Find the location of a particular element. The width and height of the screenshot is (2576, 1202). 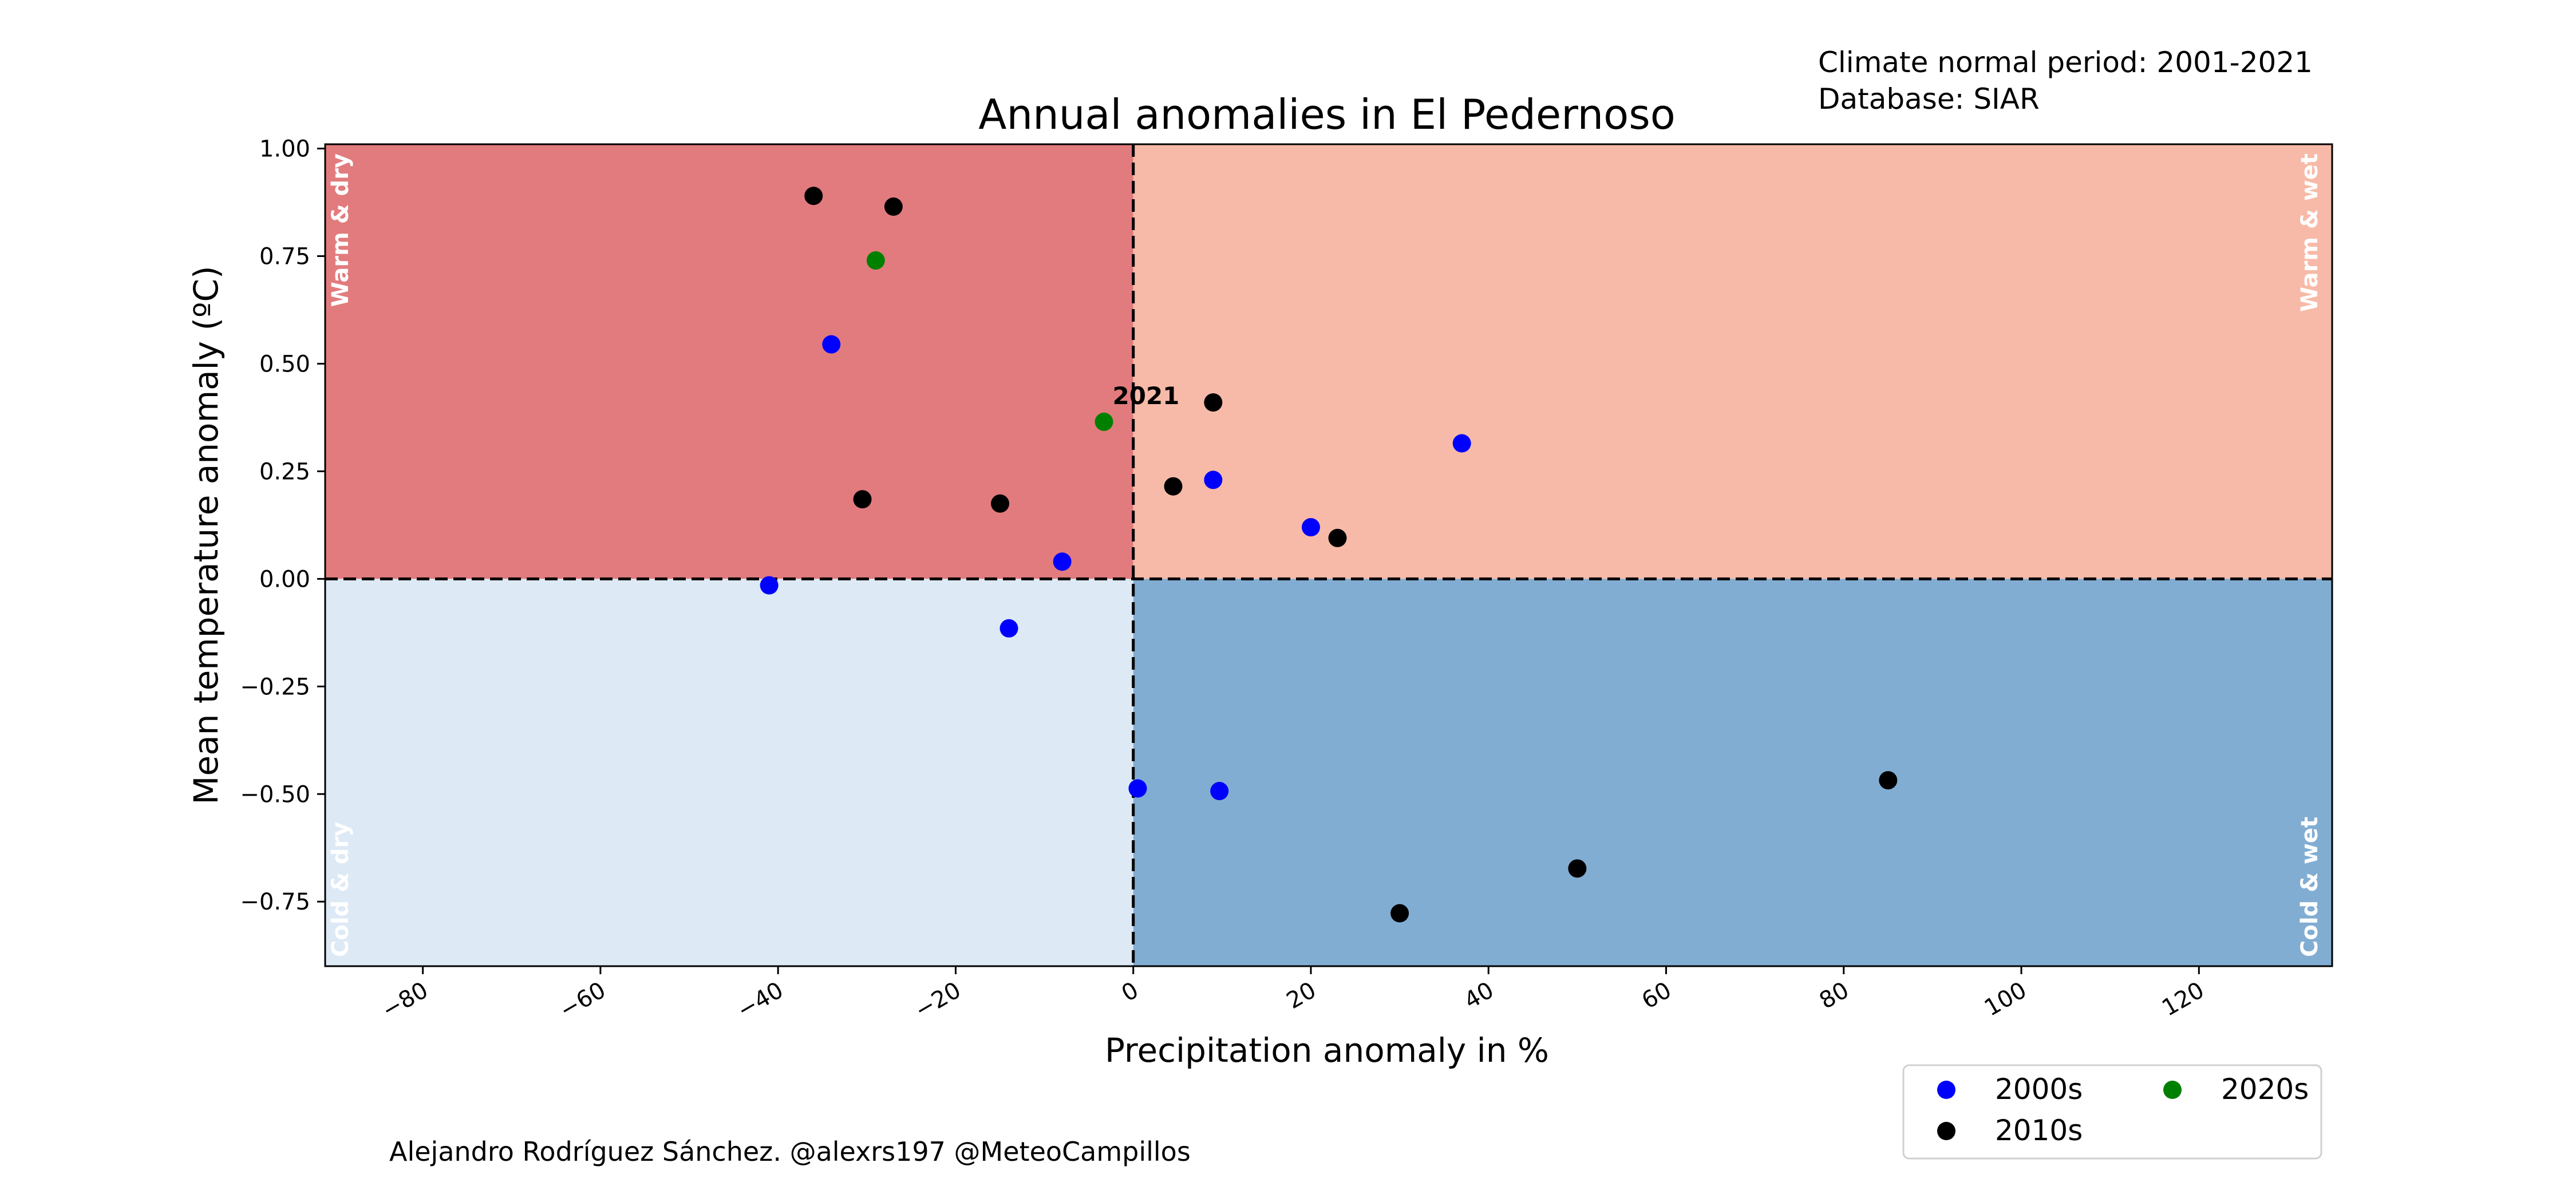

quadrant-cold-wet is located at coordinates (1732, 773).